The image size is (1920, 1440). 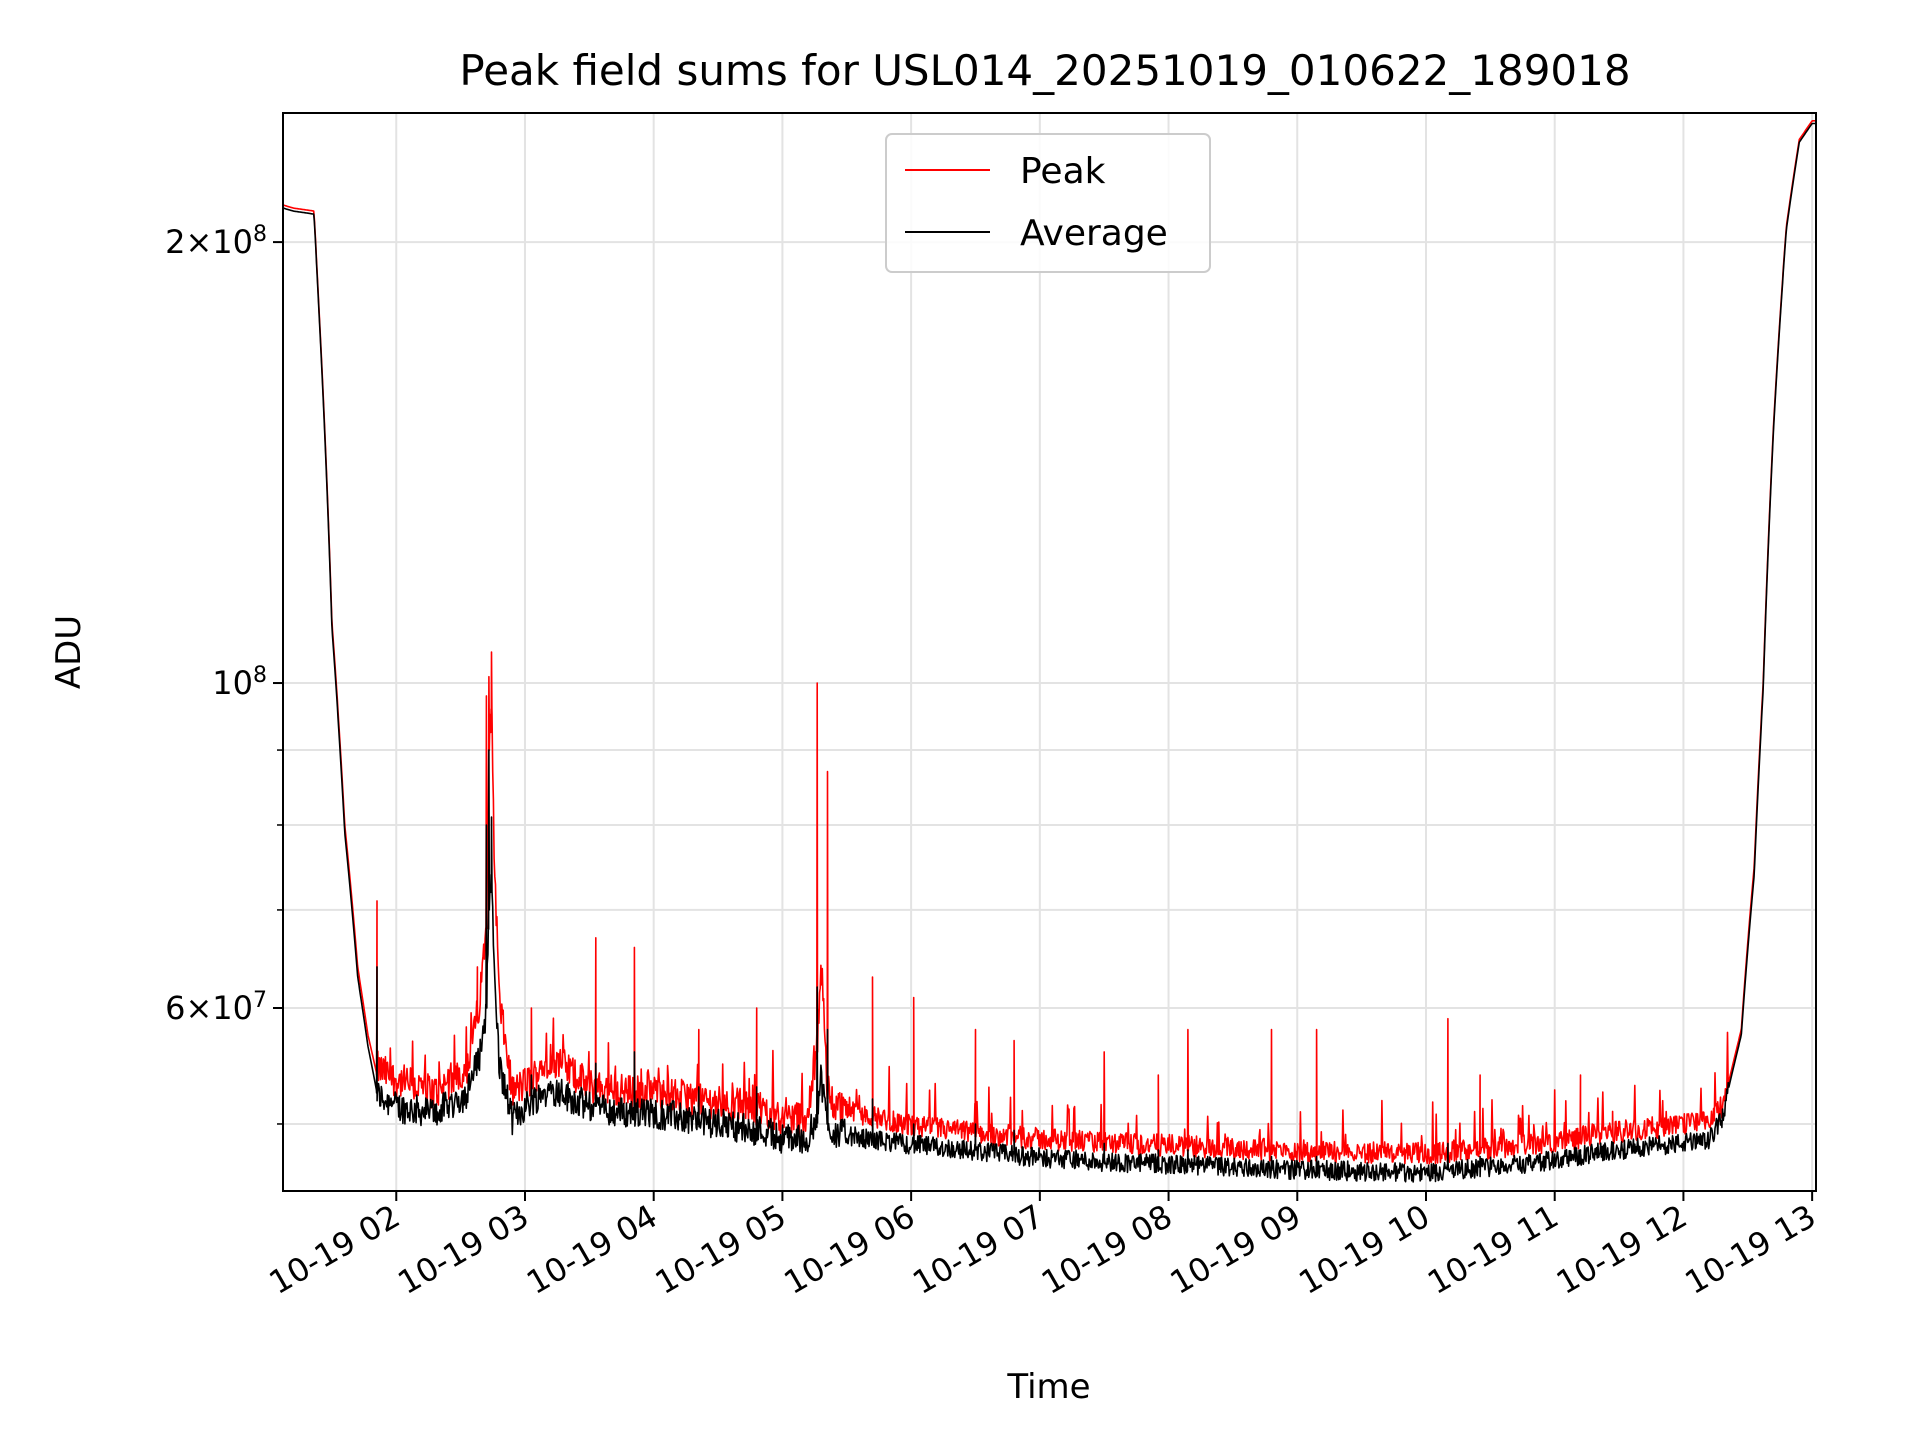 What do you see at coordinates (69, 652) in the screenshot?
I see `y-axis-label: ADU` at bounding box center [69, 652].